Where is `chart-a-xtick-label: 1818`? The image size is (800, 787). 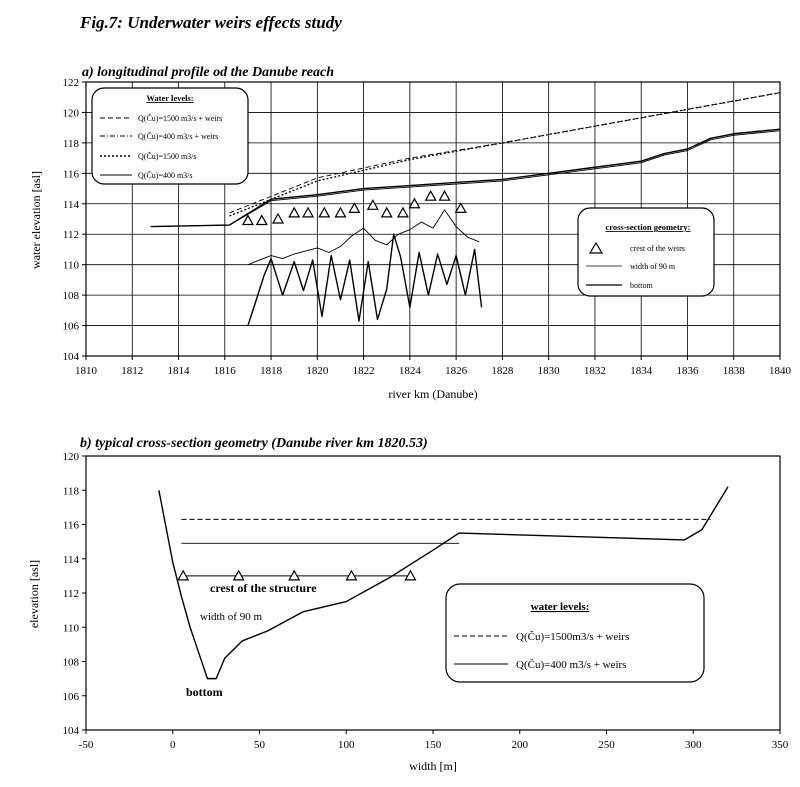 chart-a-xtick-label: 1818 is located at coordinates (271, 371).